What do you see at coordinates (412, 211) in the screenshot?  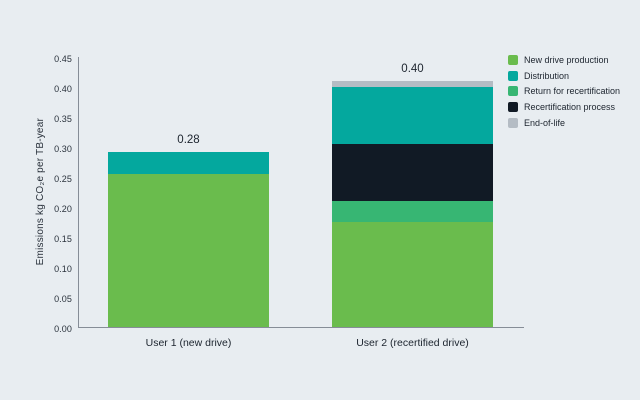 I see `bar-segment-return-for-recertification` at bounding box center [412, 211].